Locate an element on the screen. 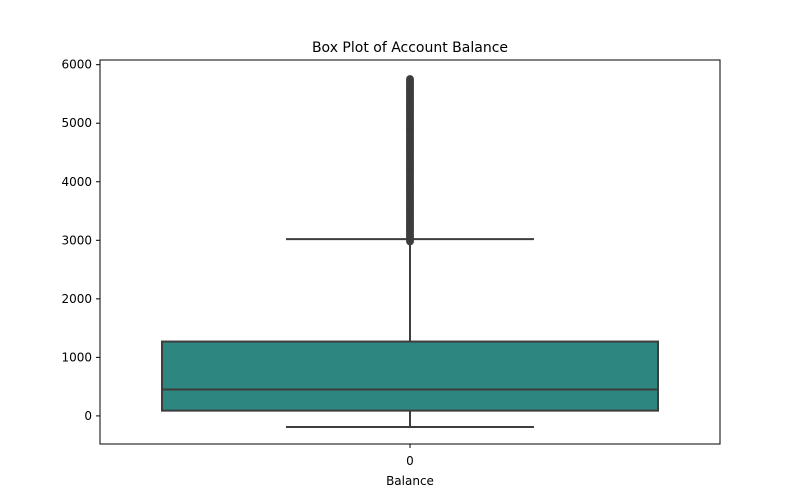  iqr-box is located at coordinates (410, 376).